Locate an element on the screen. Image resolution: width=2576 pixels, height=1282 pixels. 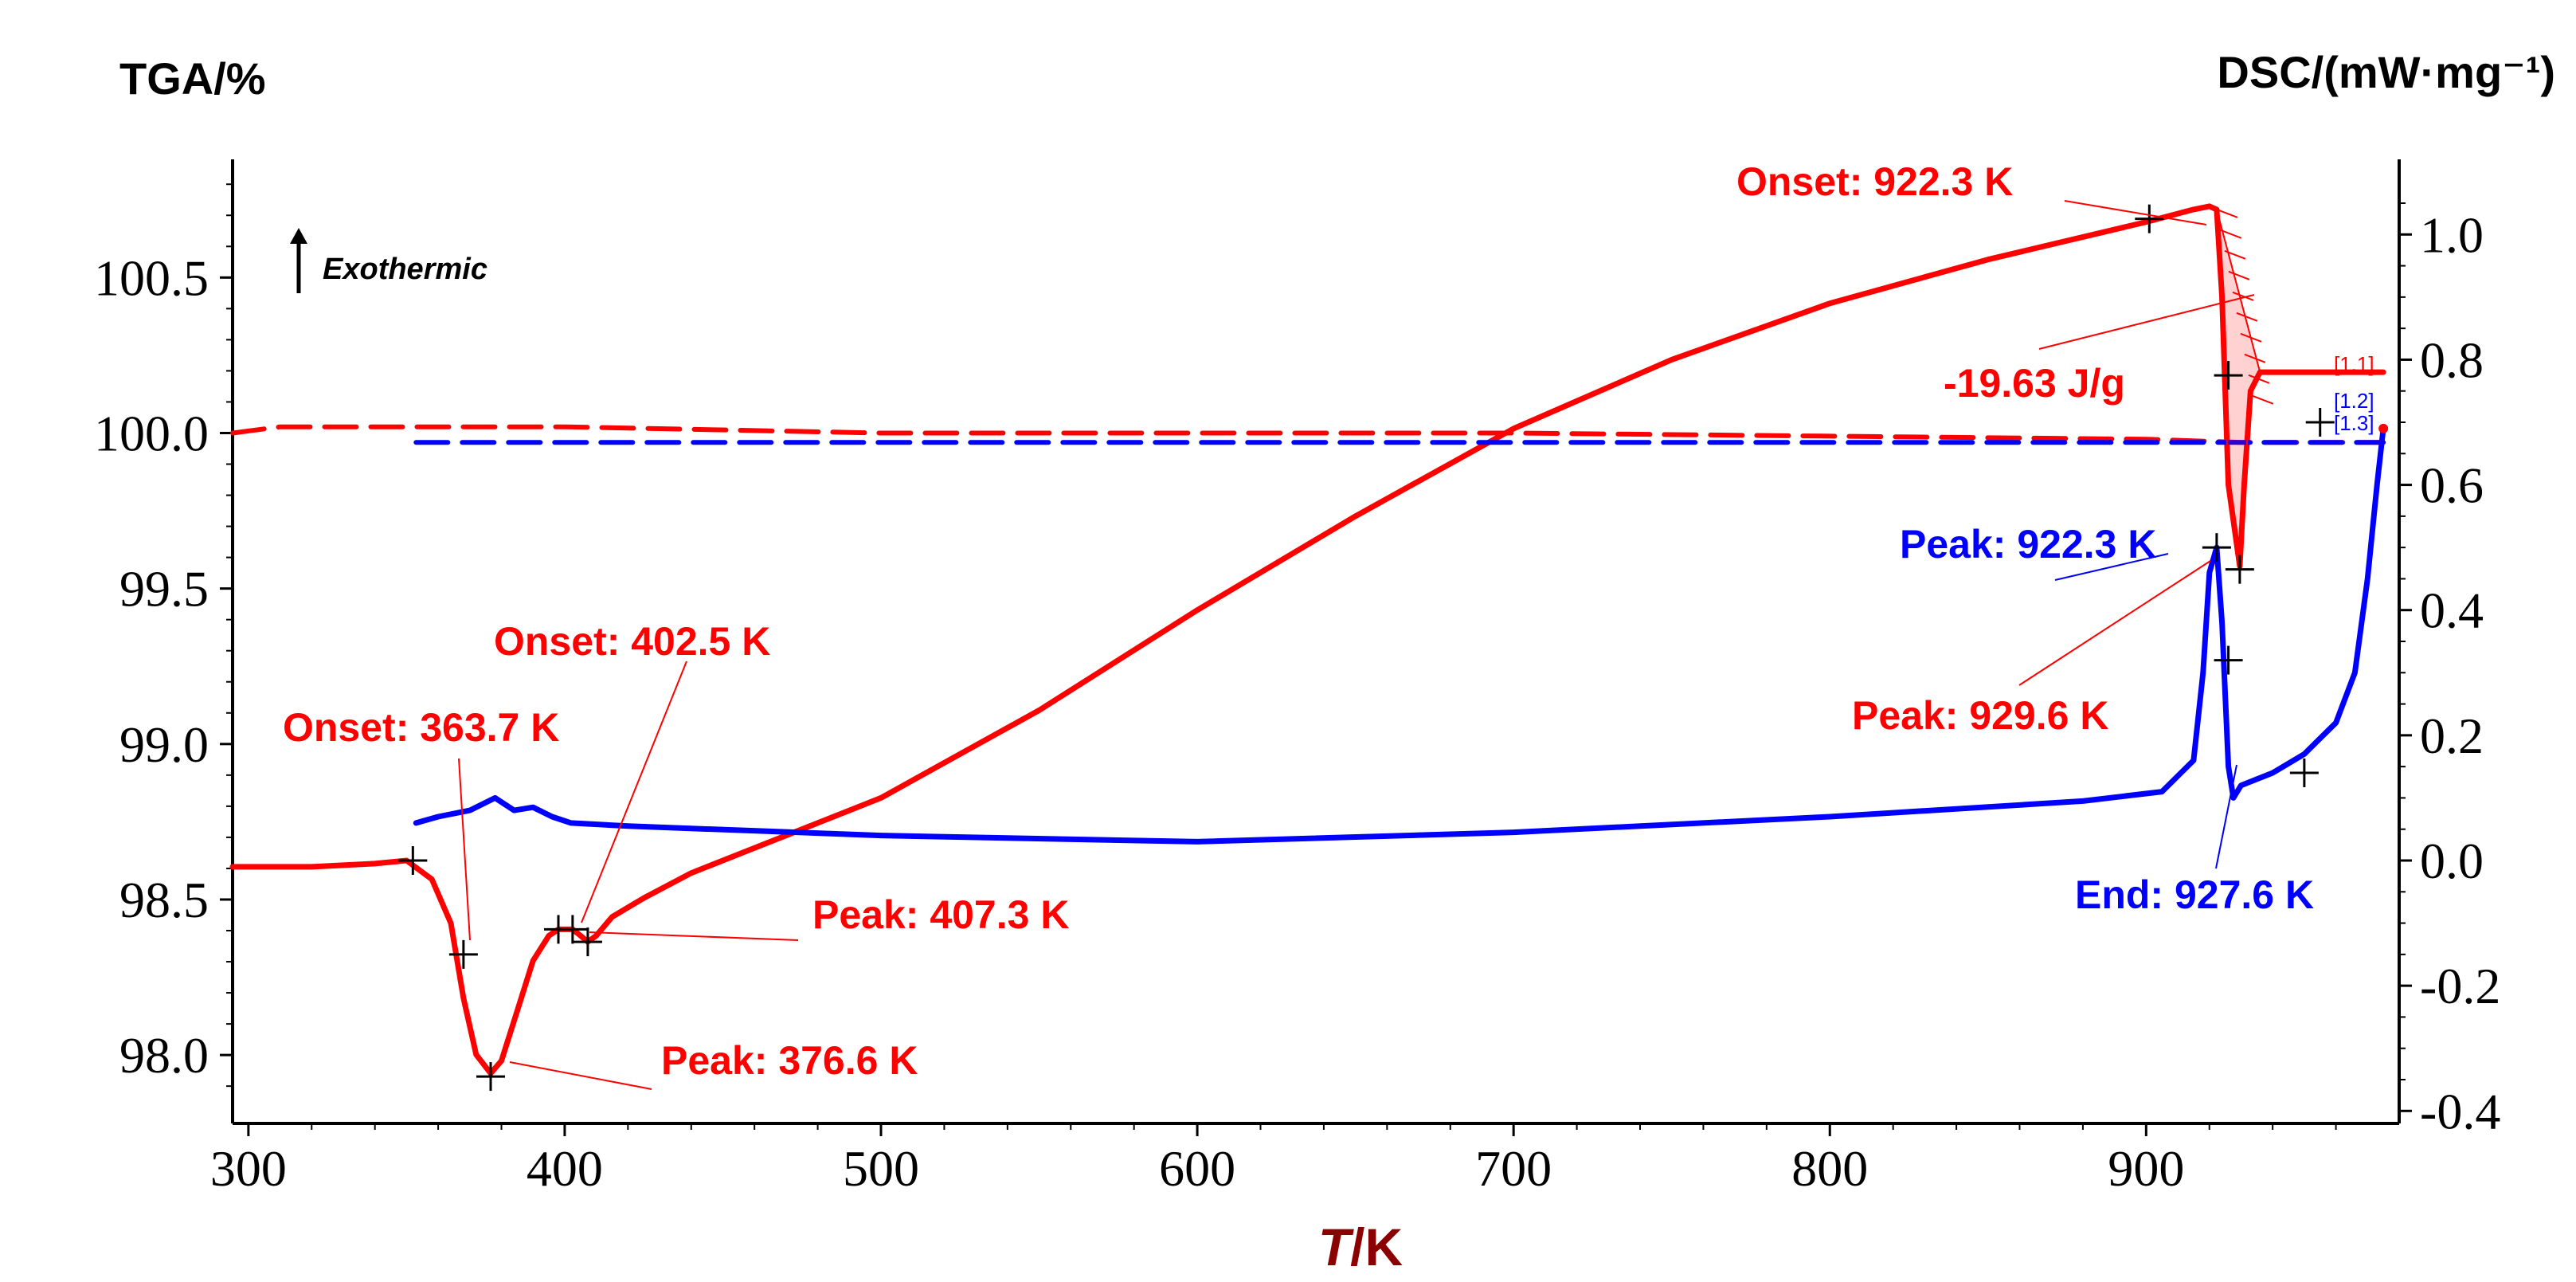
x-axis-title: T/K is located at coordinates (1360, 1246).